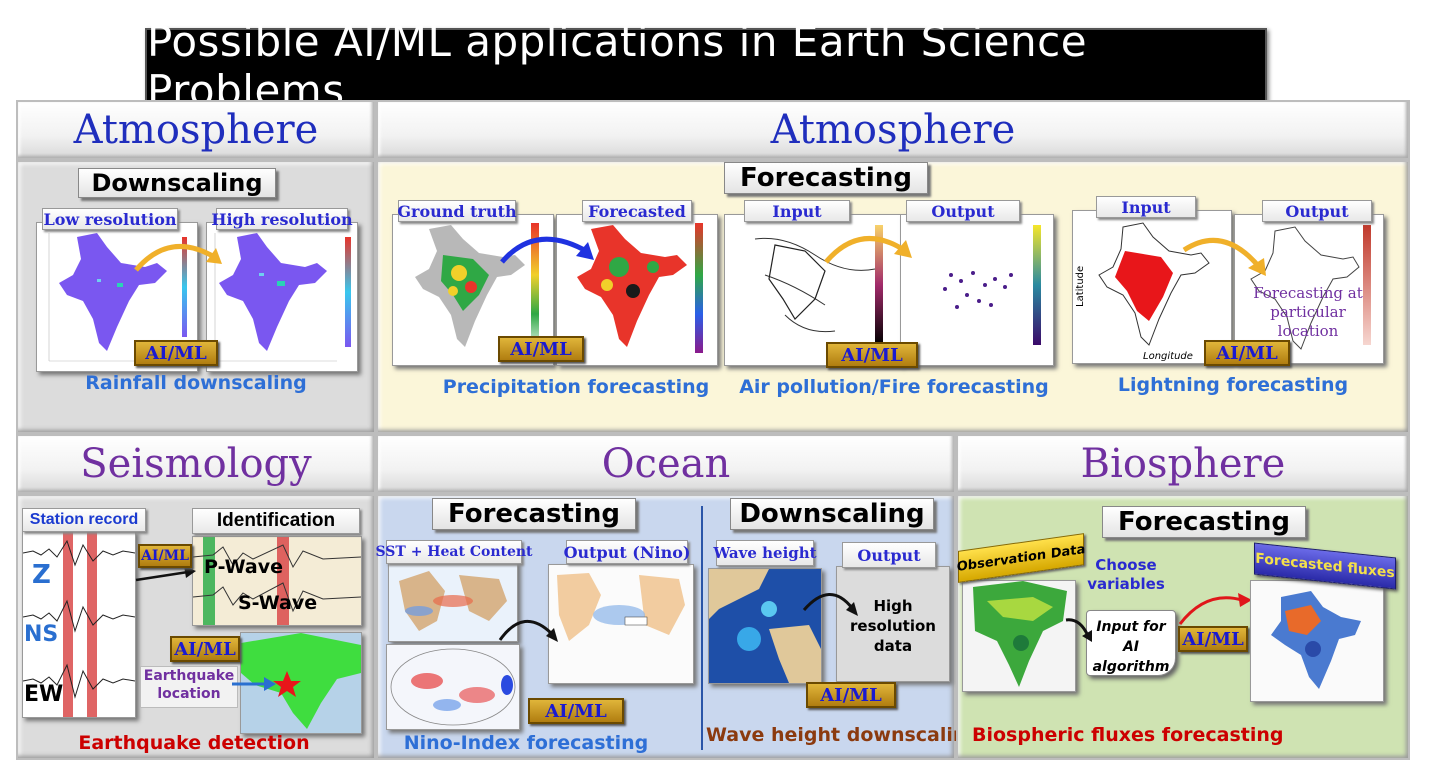 This screenshot has width=1430, height=768. Describe the element at coordinates (254, 684) in the screenshot. I see `arrow-location` at that location.